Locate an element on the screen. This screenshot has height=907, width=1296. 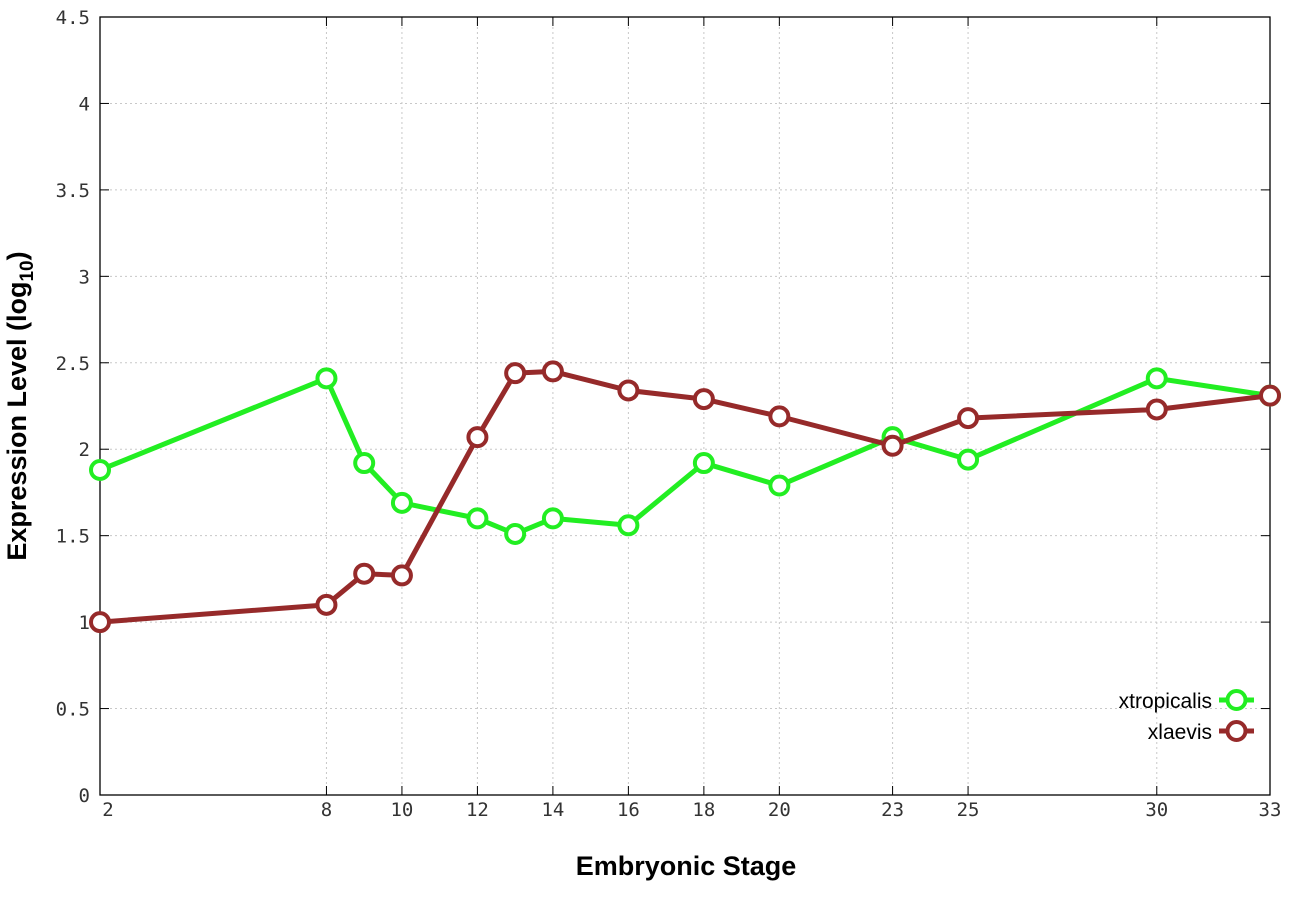
x-tick-label: 18 is located at coordinates (703, 810).